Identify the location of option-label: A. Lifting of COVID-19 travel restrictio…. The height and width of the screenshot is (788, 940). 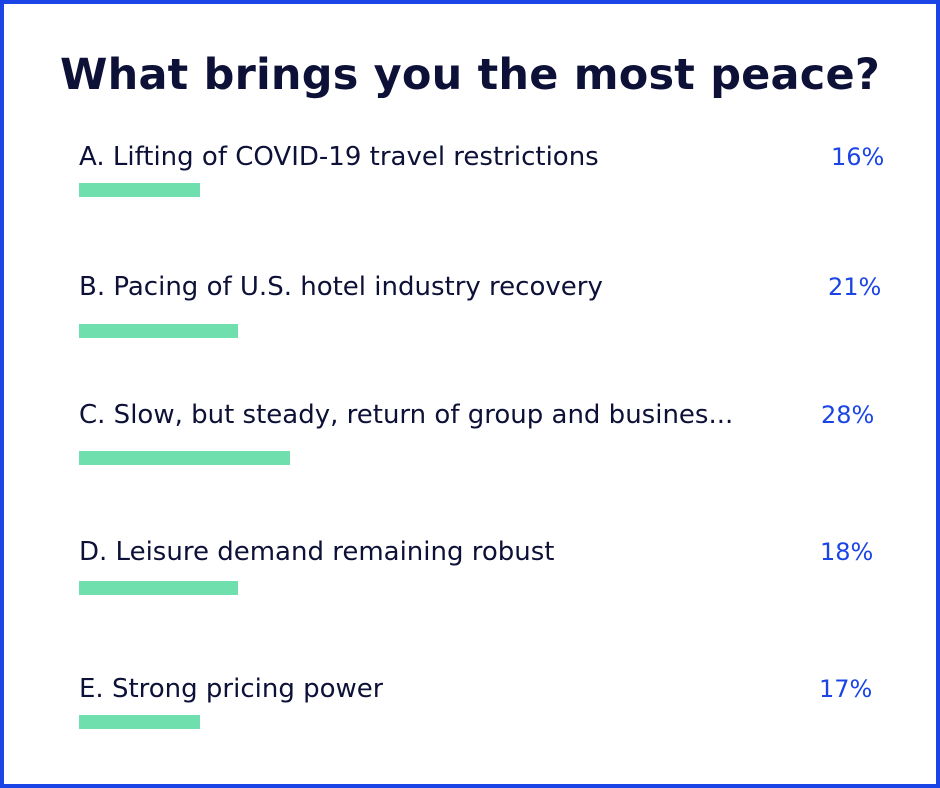
(339, 157).